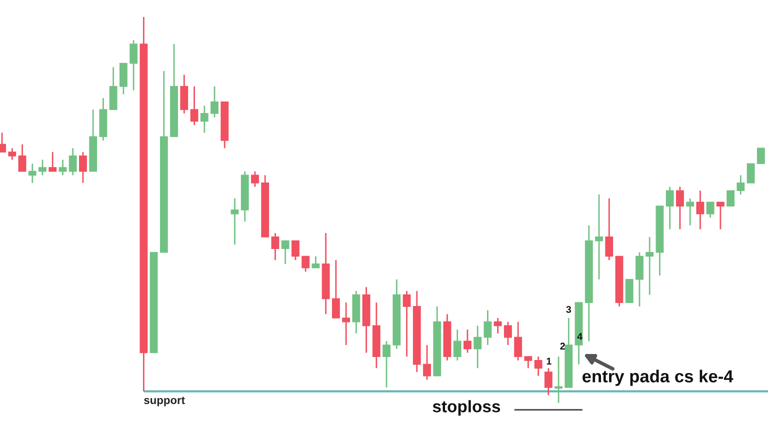 This screenshot has width=768, height=438. I want to click on annotation: 3, so click(569, 309).